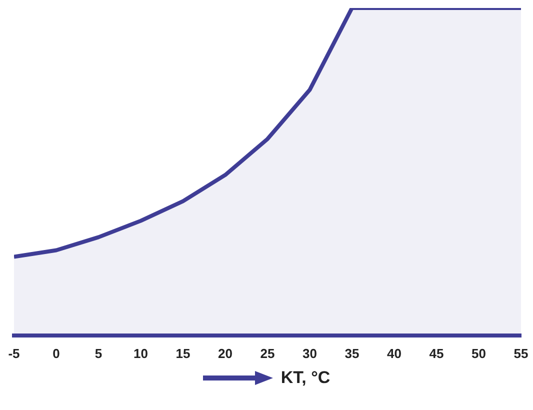  What do you see at coordinates (394, 353) in the screenshot?
I see `x-tick-label: 40` at bounding box center [394, 353].